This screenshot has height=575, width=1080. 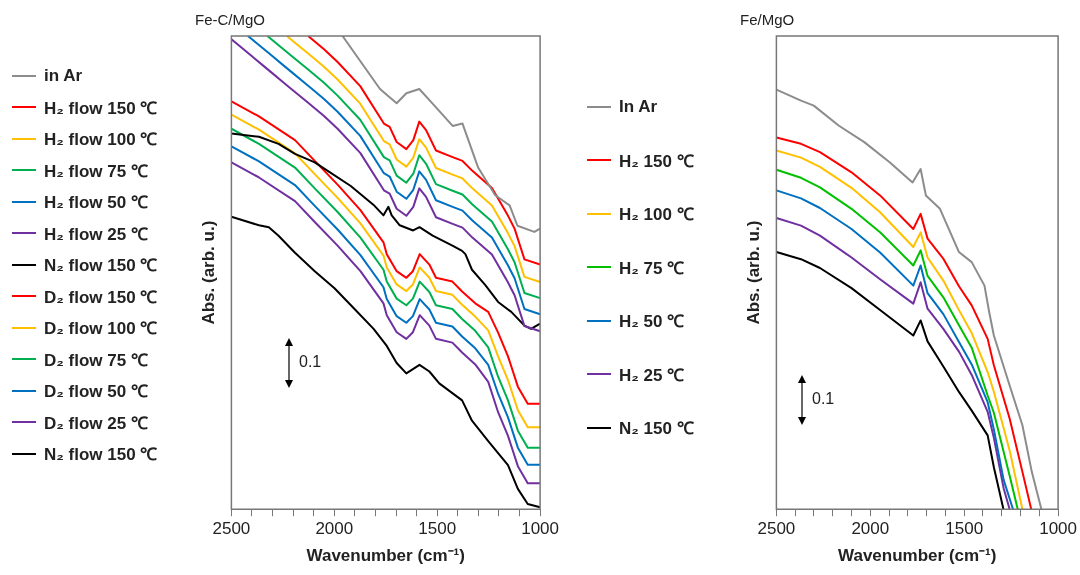 What do you see at coordinates (230, 20) in the screenshot?
I see `chart-title: Fe-C/MgO` at bounding box center [230, 20].